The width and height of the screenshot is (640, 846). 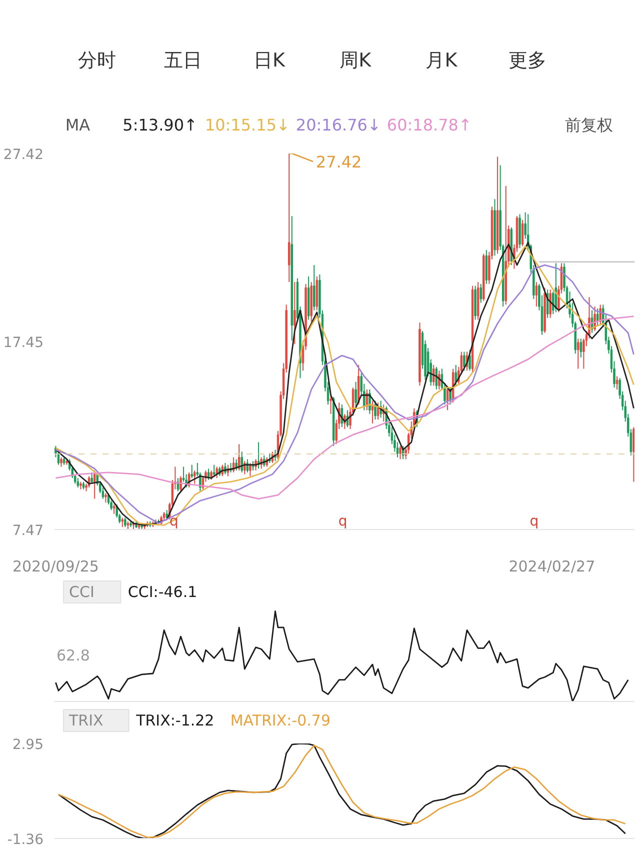 What do you see at coordinates (429, 125) in the screenshot?
I see `text: 60:18.78↑` at bounding box center [429, 125].